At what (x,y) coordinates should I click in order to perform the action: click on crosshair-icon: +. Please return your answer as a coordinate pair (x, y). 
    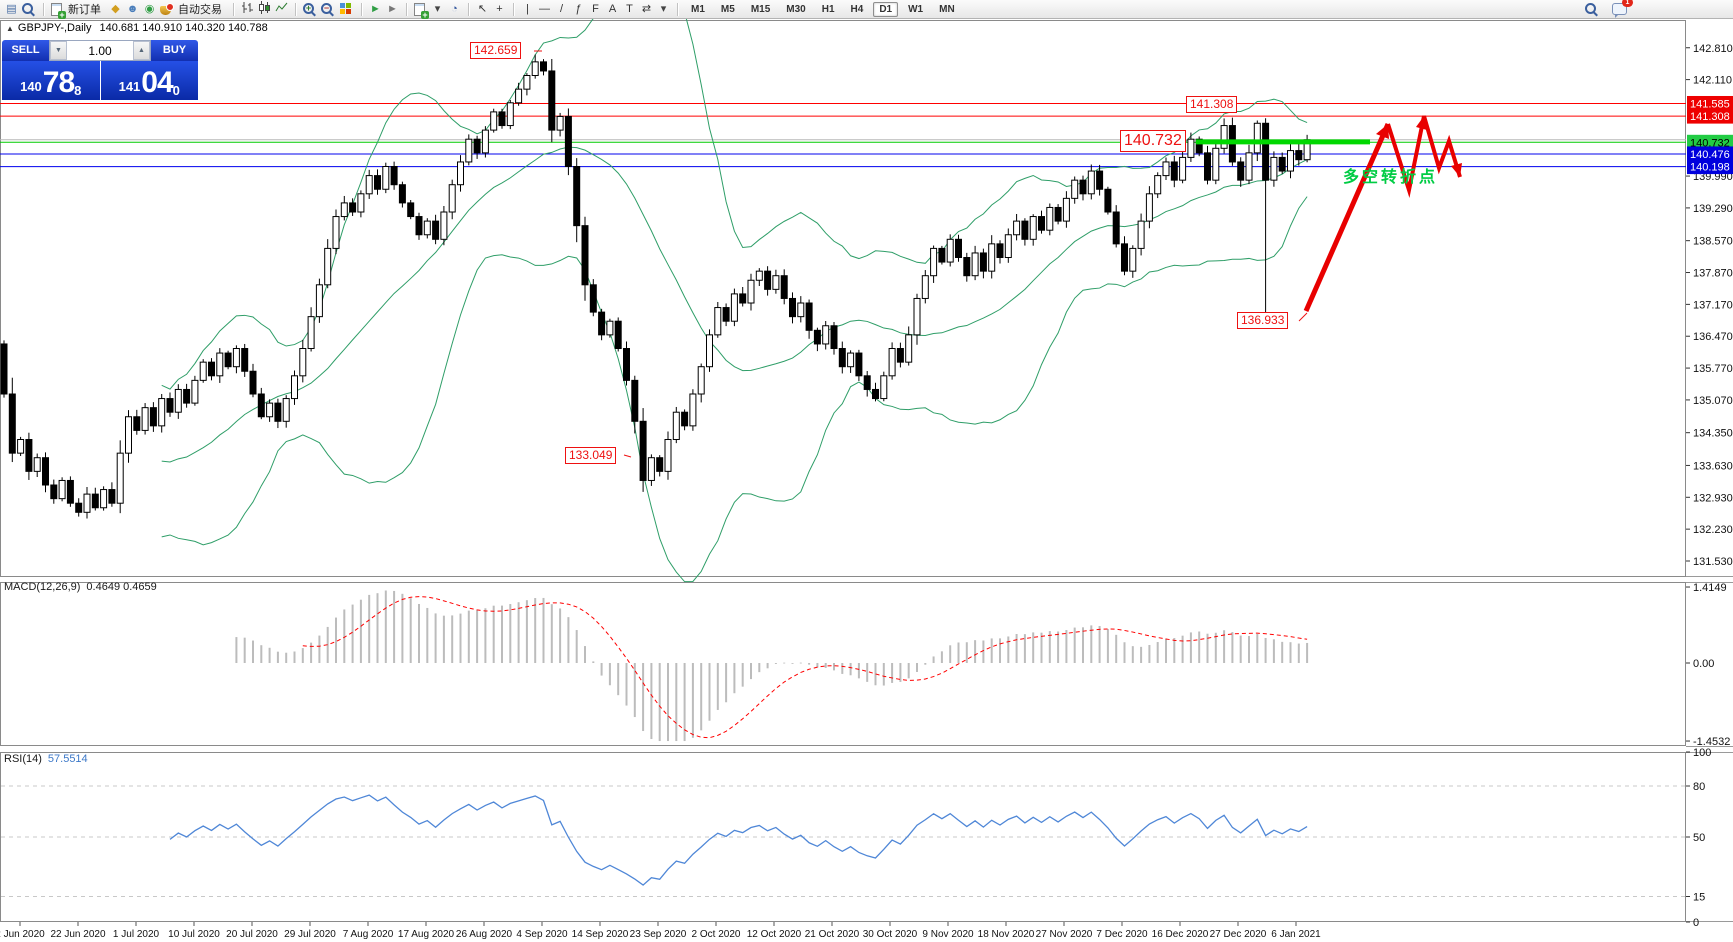
    Looking at the image, I should click on (499, 9).